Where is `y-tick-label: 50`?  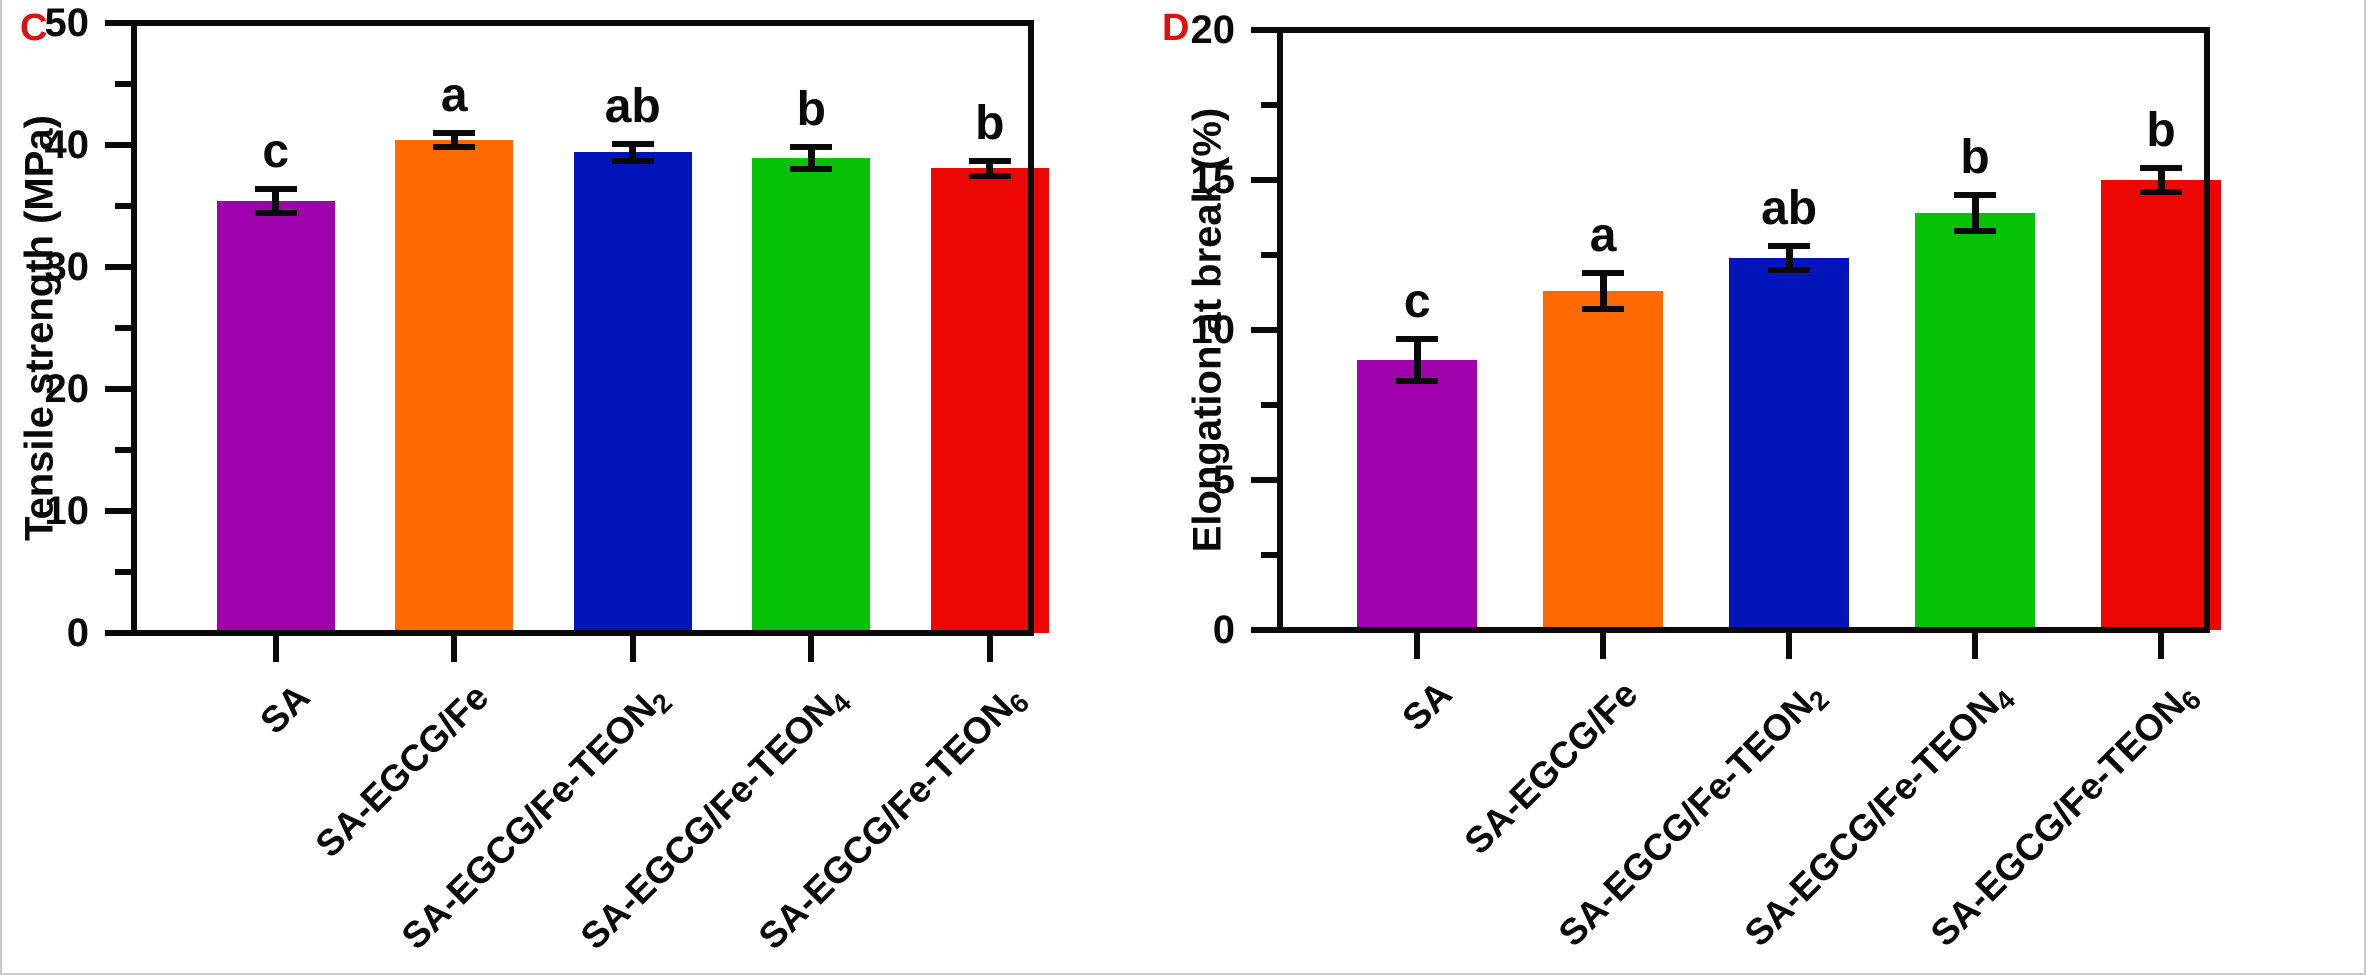
y-tick-label: 50 is located at coordinates (67, 23).